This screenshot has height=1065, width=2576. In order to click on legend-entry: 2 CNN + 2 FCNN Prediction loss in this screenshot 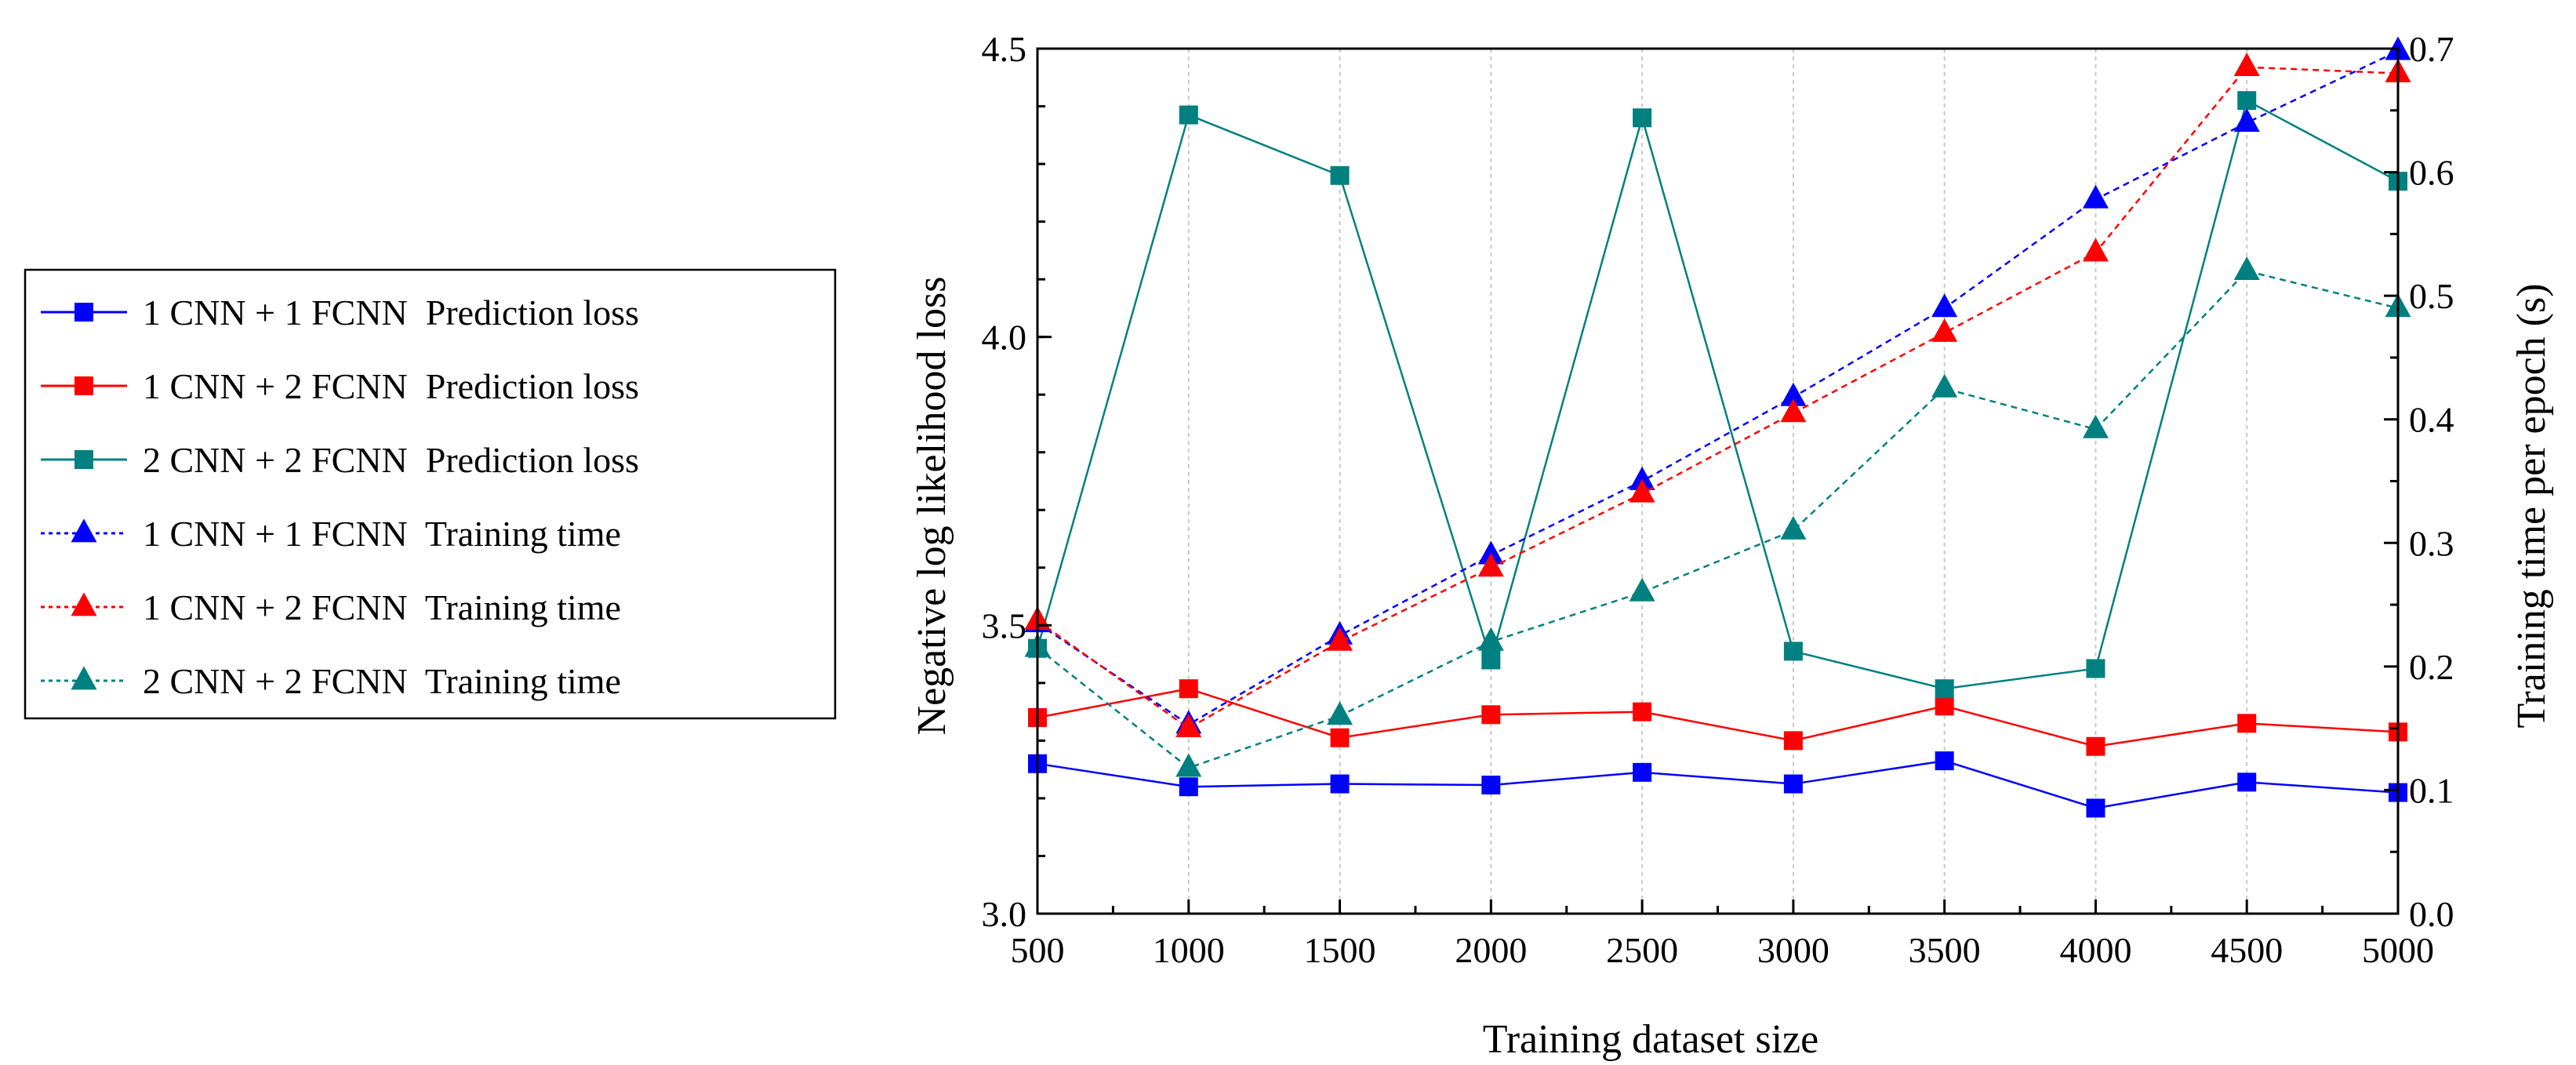, I will do `click(340, 460)`.